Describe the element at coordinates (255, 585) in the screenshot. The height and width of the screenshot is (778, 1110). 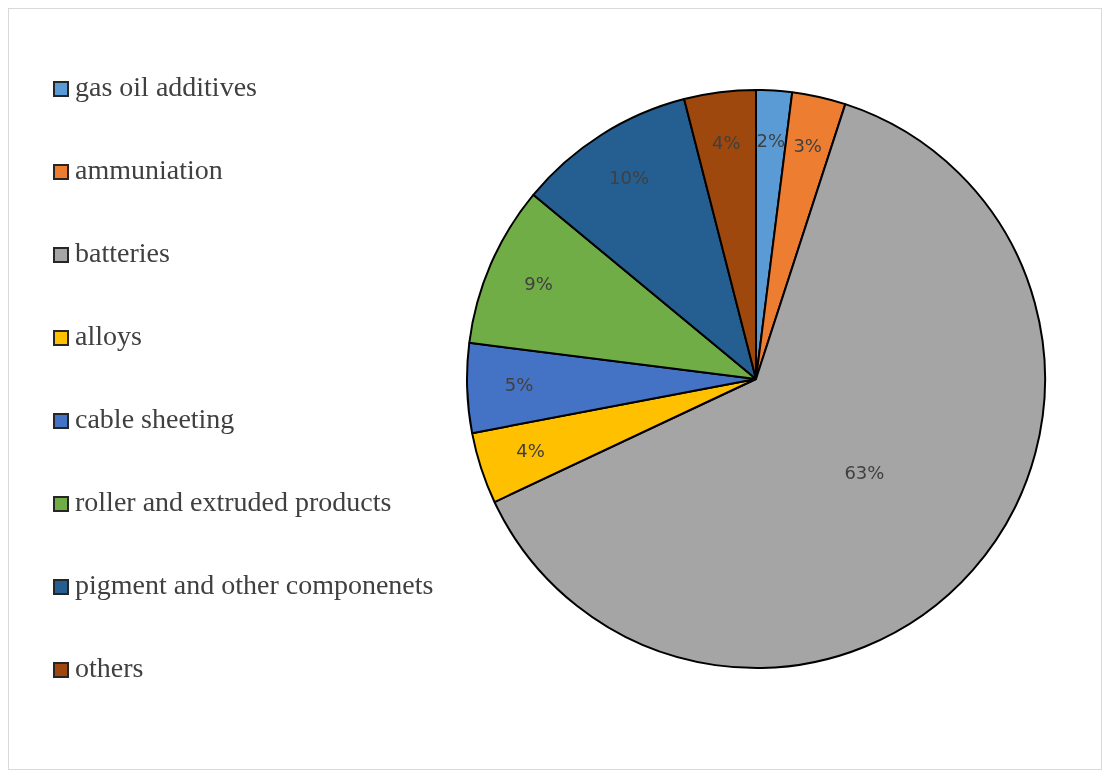
I see `legend-label: pigment and other componenets` at that location.